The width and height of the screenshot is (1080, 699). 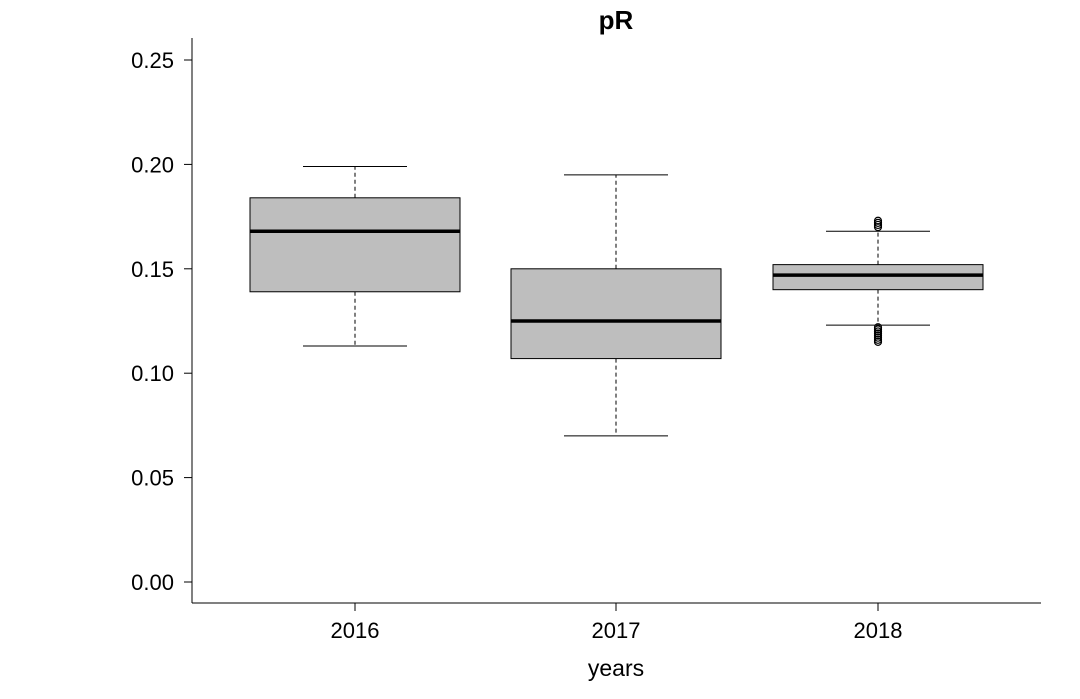 I want to click on y-tick-label: 0.25, so click(x=152, y=60).